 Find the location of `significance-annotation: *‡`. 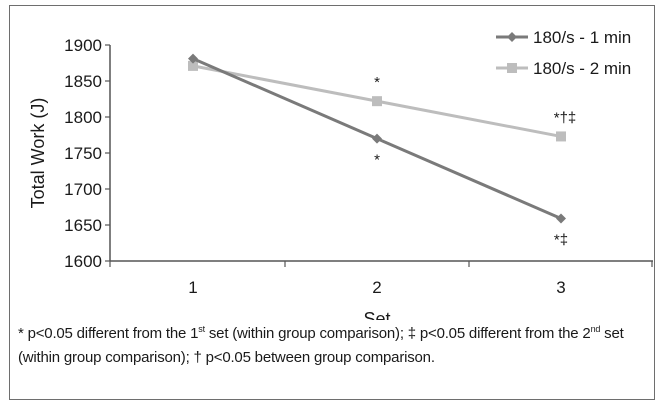

significance-annotation: *‡ is located at coordinates (561, 240).